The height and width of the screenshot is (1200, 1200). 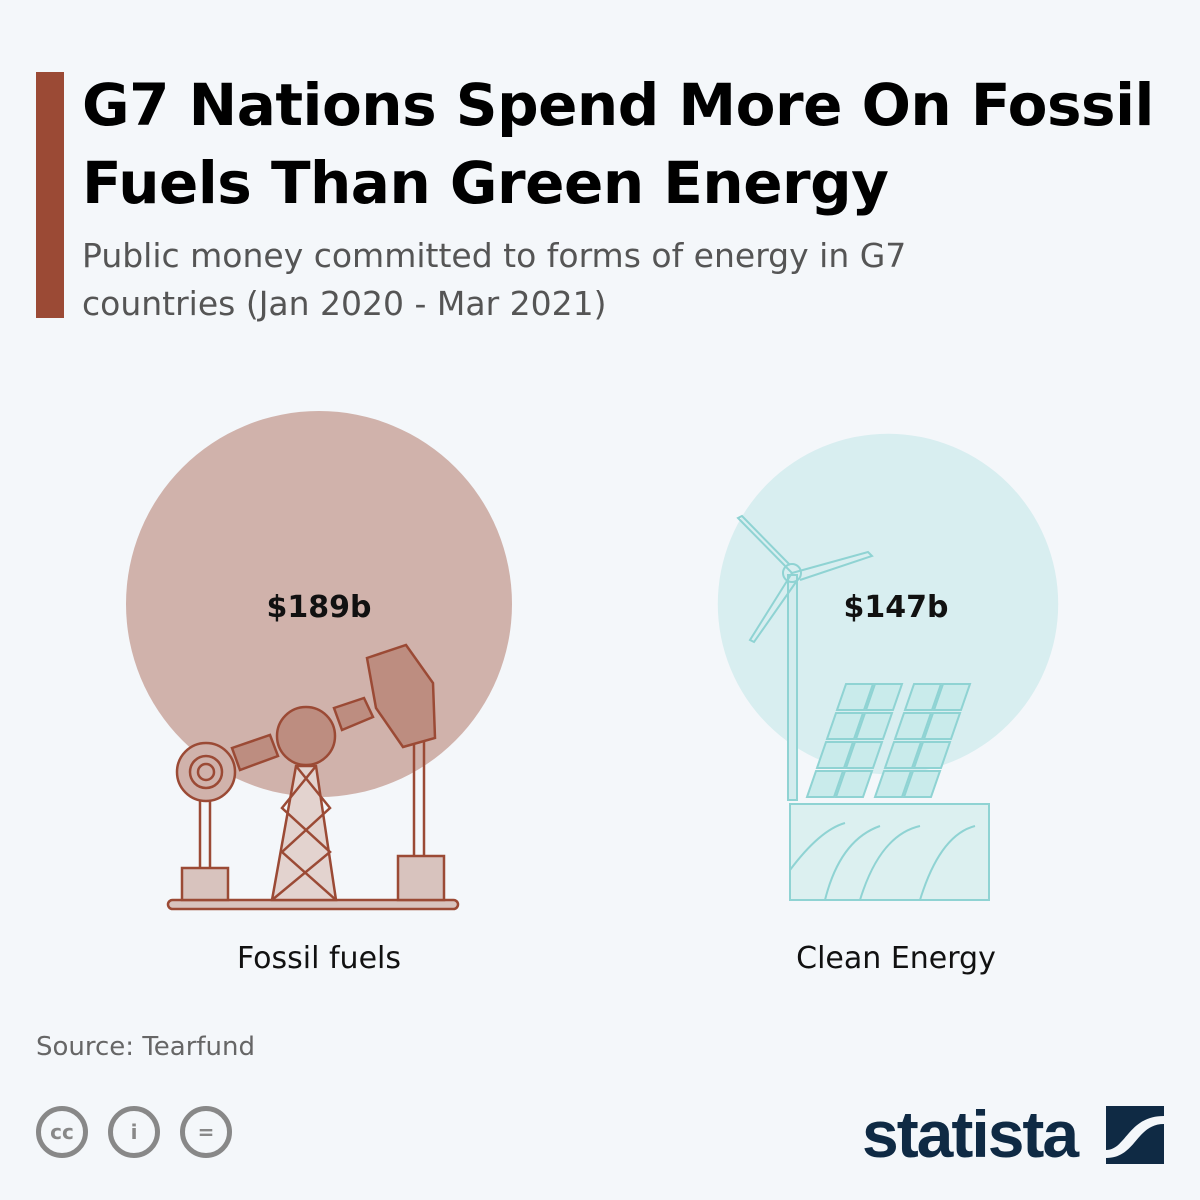 I want to click on attribution-icon: i, so click(x=134, y=1132).